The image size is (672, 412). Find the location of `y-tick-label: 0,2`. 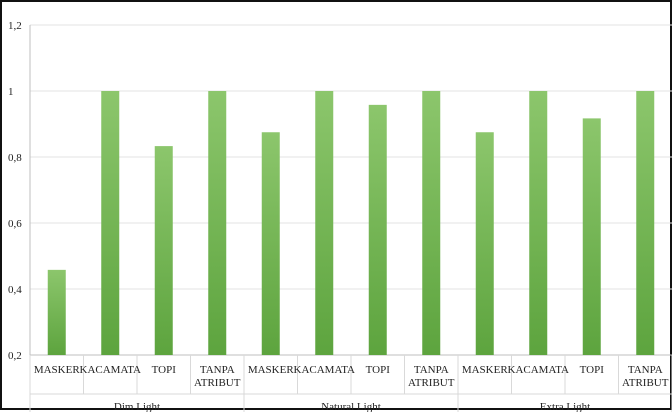

y-tick-label: 0,2 is located at coordinates (15, 356).